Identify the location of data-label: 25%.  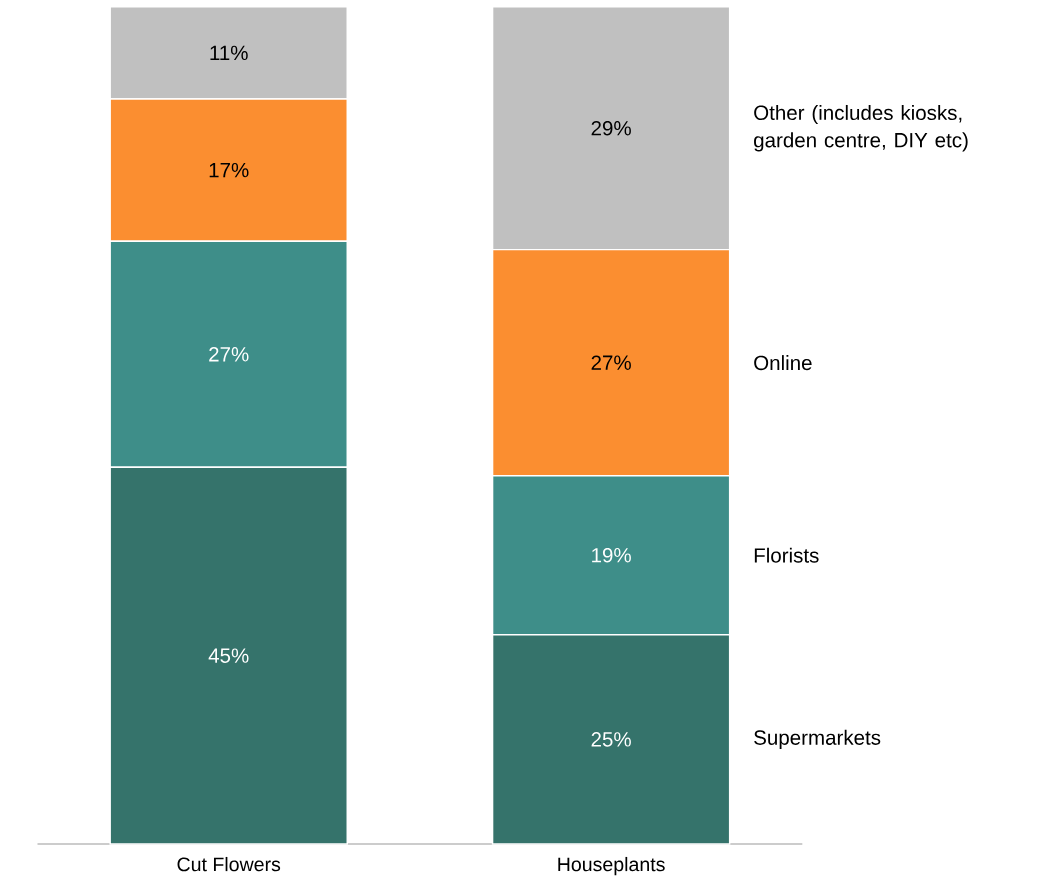
(611, 739).